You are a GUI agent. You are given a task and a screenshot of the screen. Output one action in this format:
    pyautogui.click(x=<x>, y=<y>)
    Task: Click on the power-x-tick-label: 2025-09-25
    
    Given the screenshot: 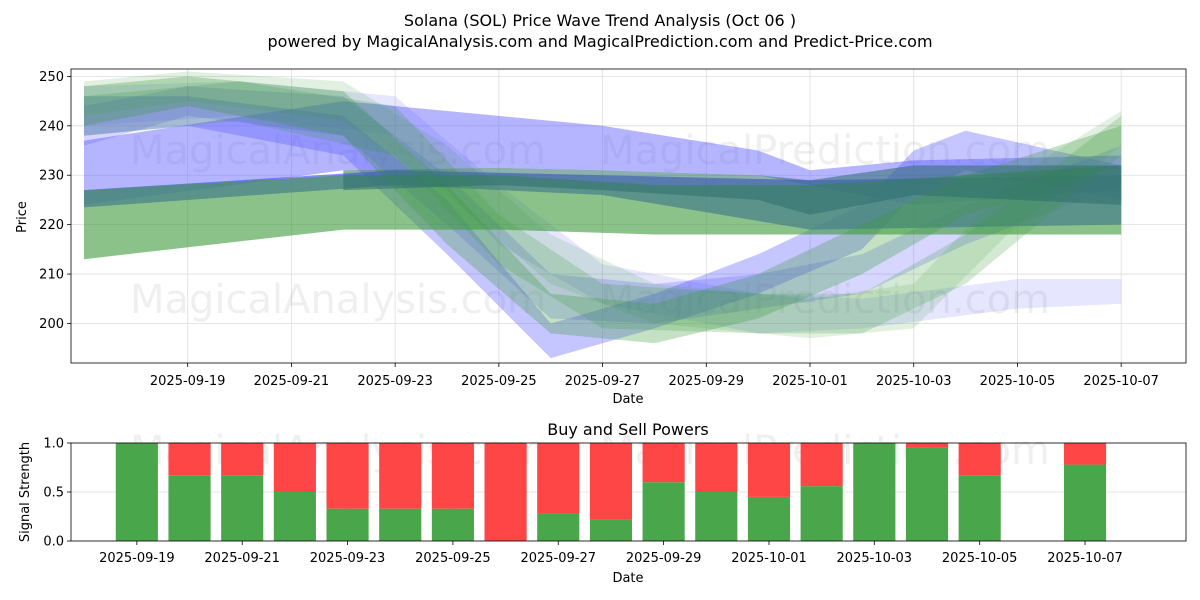 What is the action you would take?
    pyautogui.click(x=453, y=558)
    